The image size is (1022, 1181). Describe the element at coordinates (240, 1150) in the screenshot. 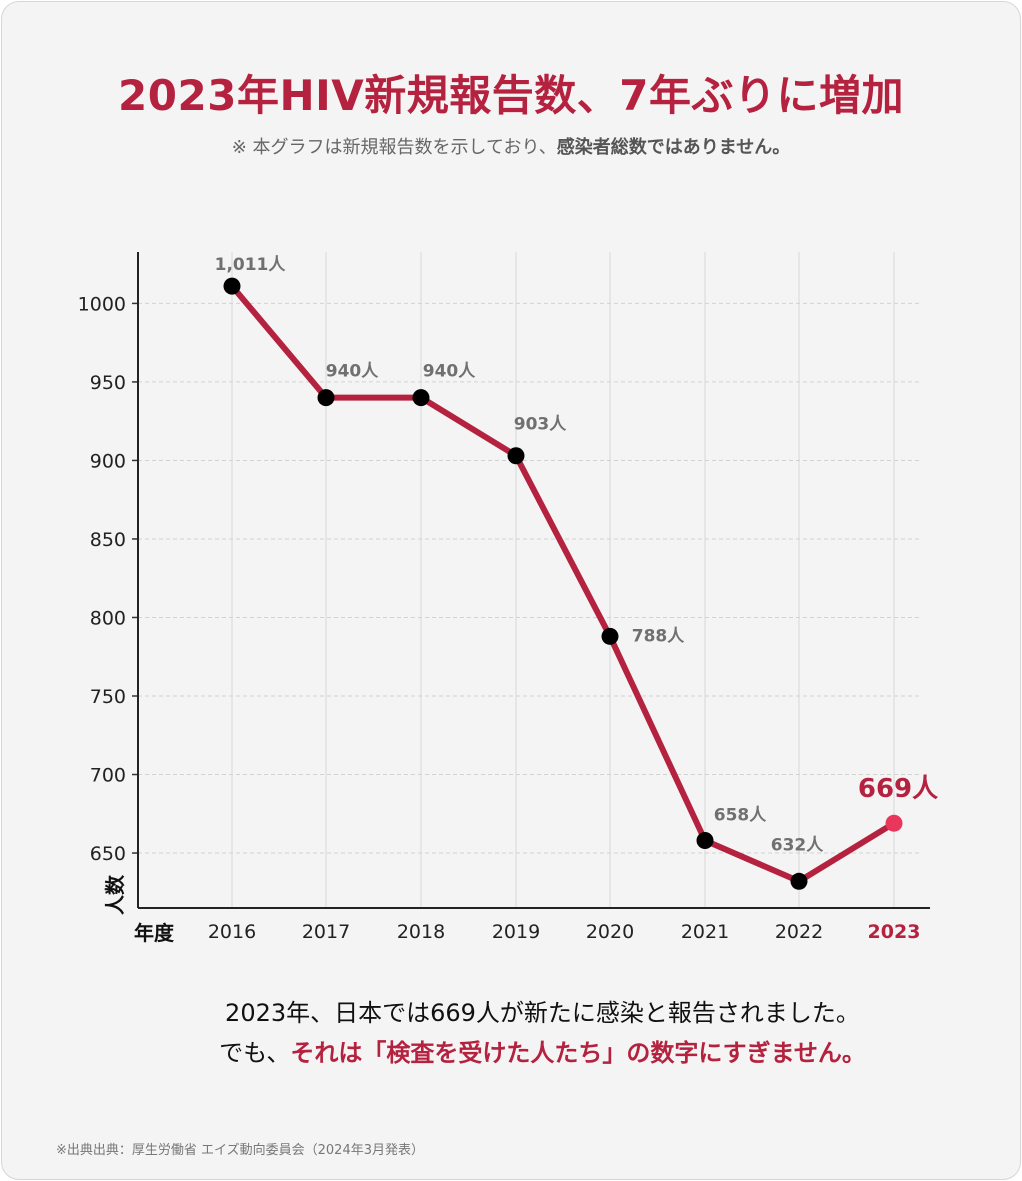

I see `source-note: ※出典出典：厚生労働省 エイズ動向委員会（2024年3月発表）` at that location.